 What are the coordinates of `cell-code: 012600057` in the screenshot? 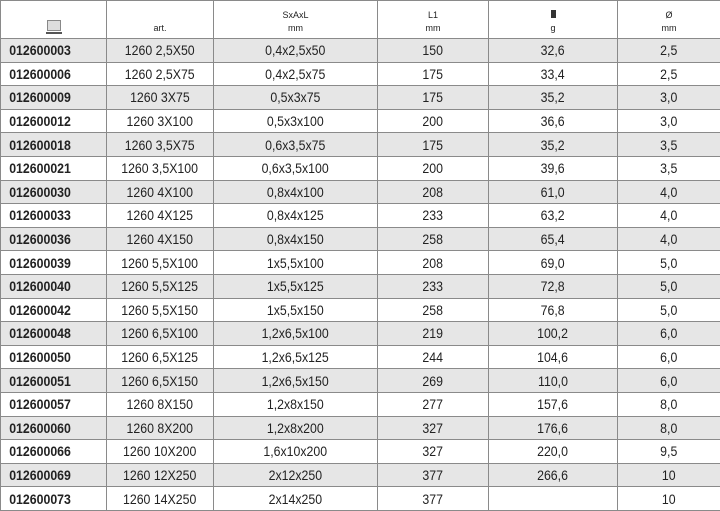 It's located at (54, 404).